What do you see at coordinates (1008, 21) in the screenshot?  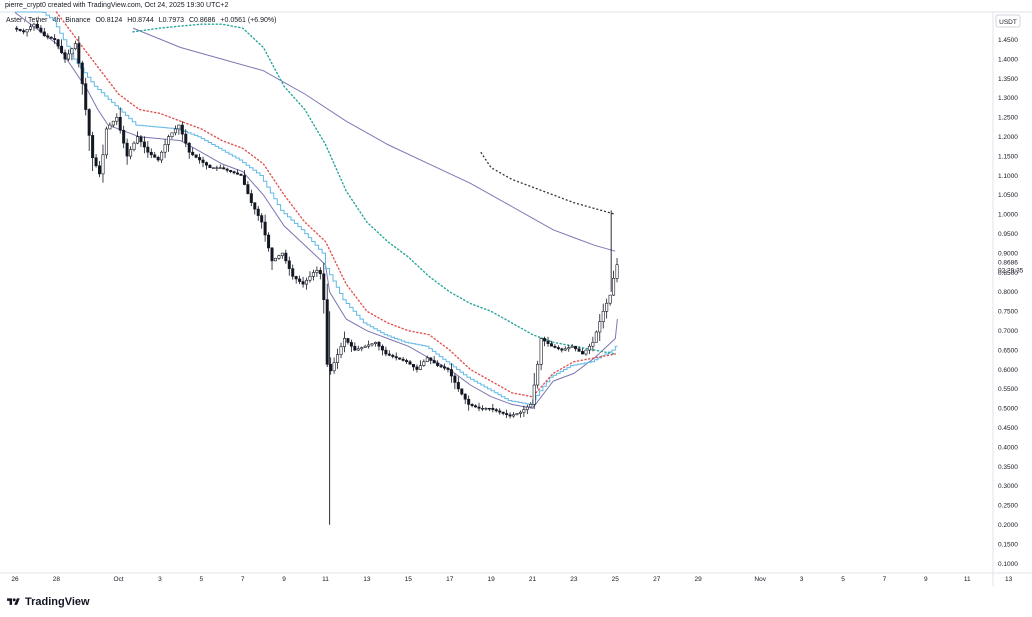 I see `currency-button` at bounding box center [1008, 21].